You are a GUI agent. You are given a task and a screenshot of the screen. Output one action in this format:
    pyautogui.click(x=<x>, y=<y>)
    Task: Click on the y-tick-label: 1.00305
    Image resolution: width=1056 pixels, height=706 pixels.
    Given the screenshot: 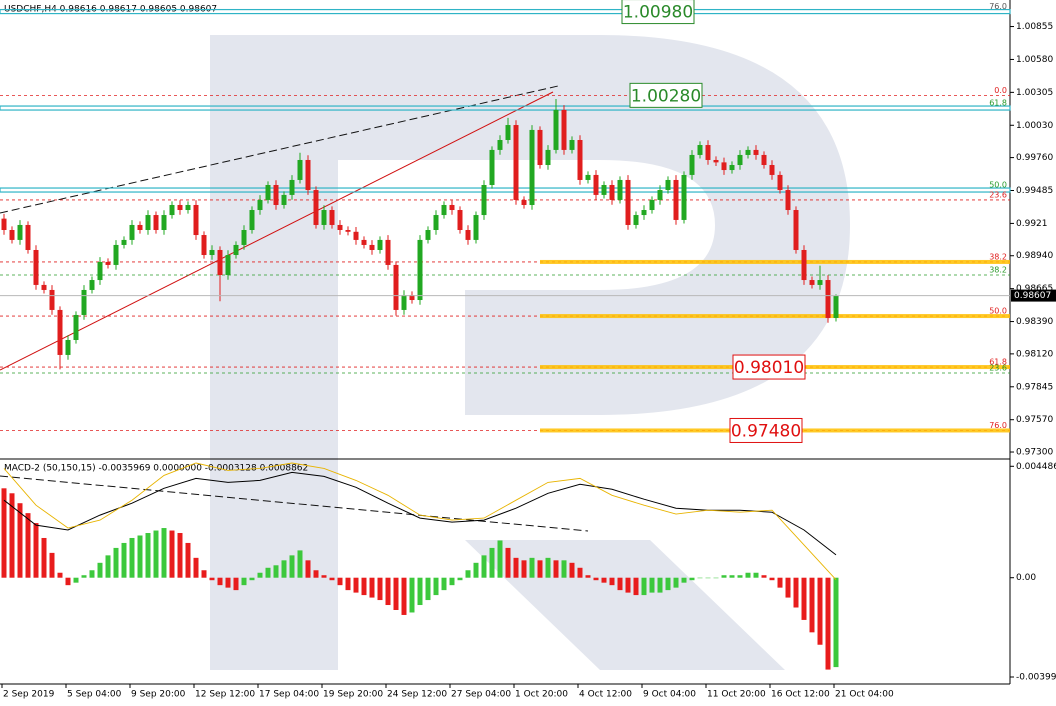 What is the action you would take?
    pyautogui.click(x=1034, y=93)
    